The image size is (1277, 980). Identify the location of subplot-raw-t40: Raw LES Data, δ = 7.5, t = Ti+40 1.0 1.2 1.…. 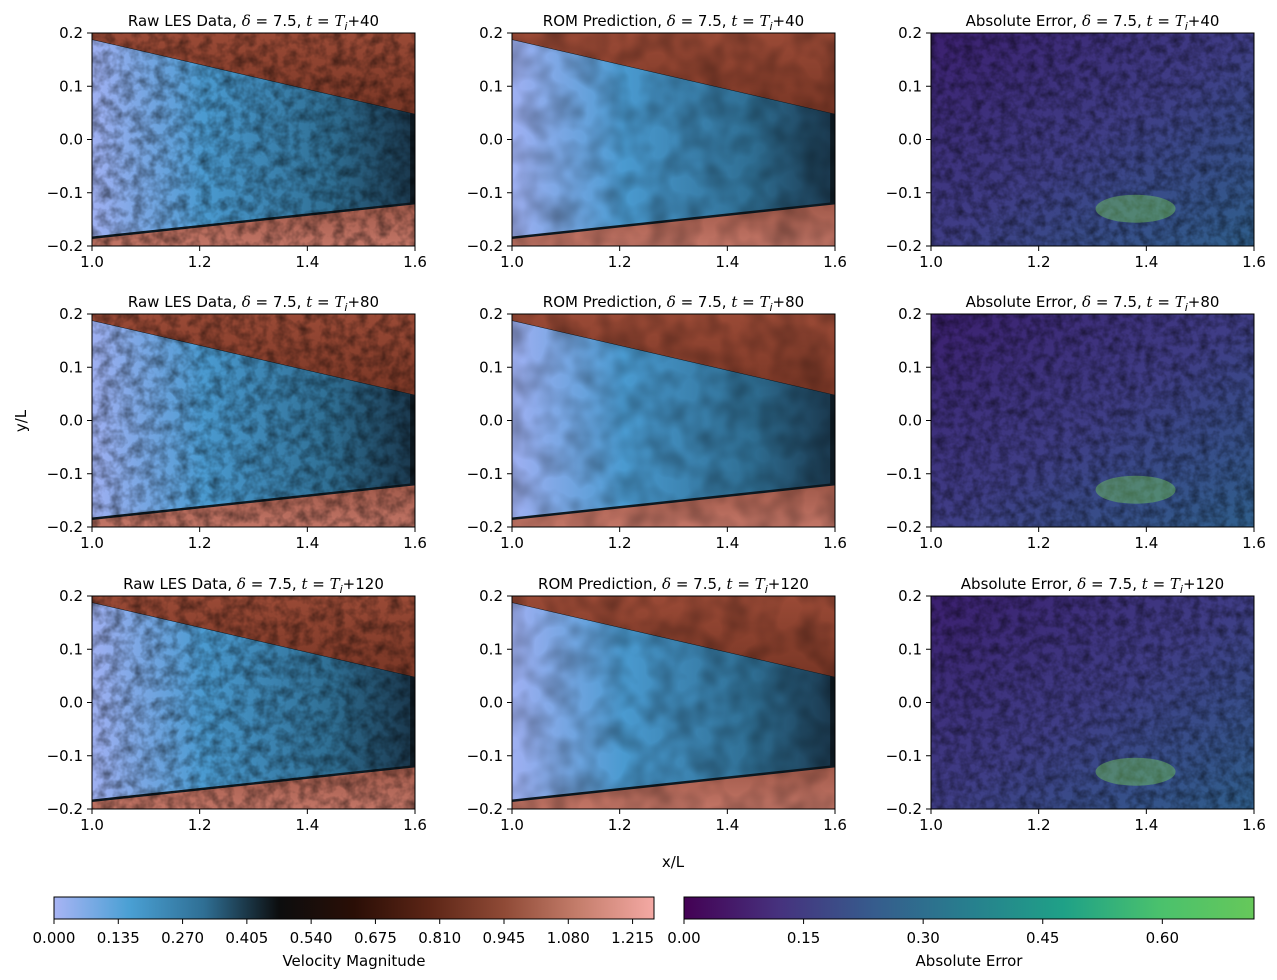
(237, 141).